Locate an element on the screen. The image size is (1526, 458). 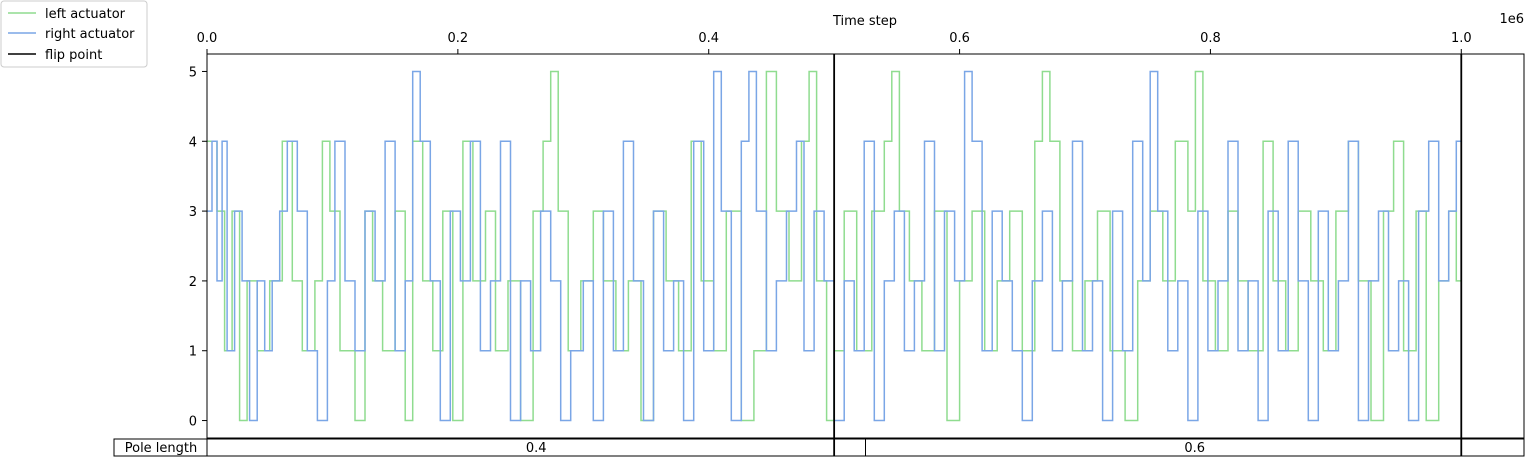
y-tick-label: 4 is located at coordinates (193, 142).